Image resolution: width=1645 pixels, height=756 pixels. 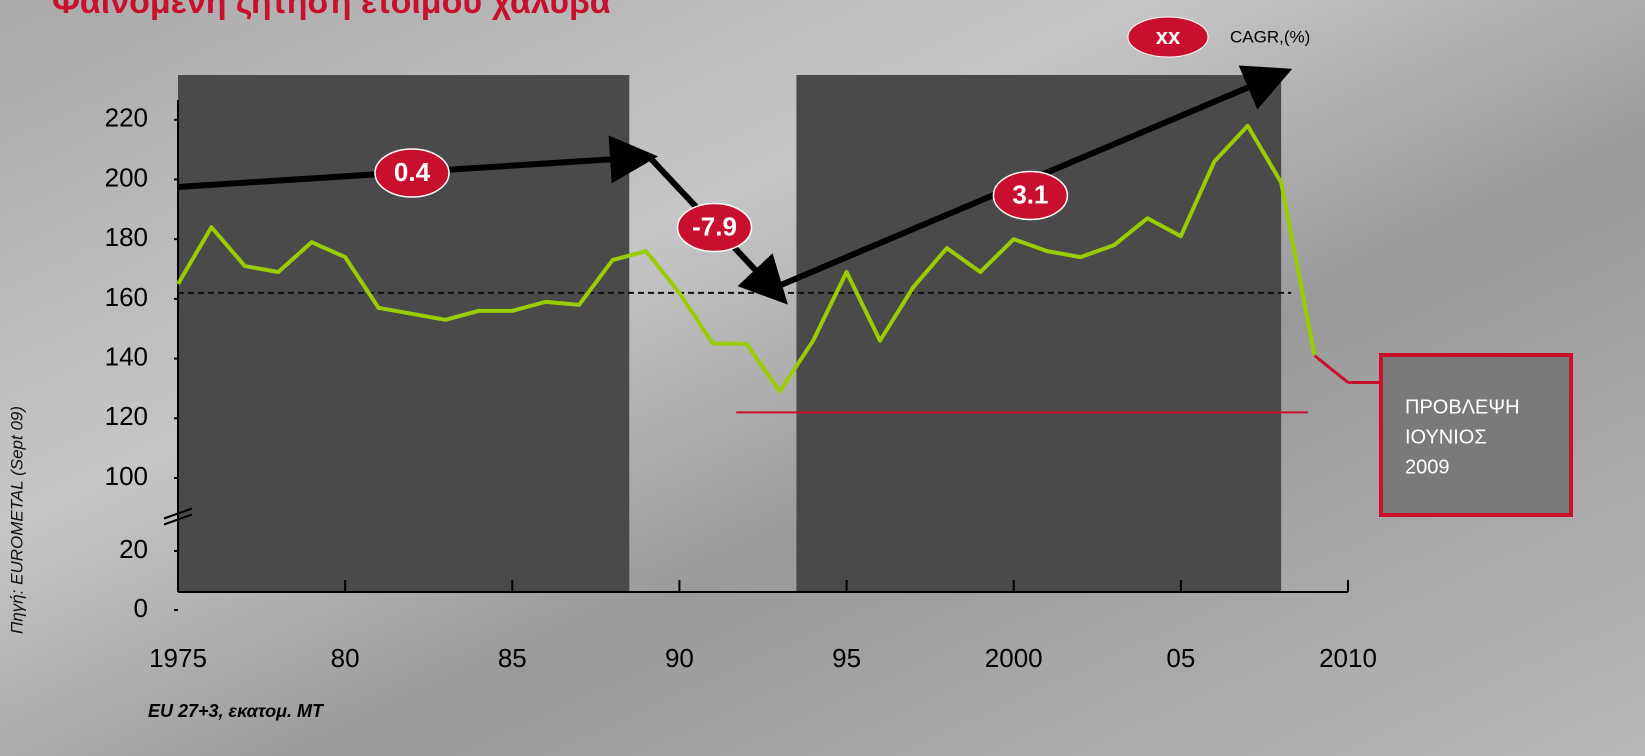 I want to click on legend-marker, so click(x=1168, y=37).